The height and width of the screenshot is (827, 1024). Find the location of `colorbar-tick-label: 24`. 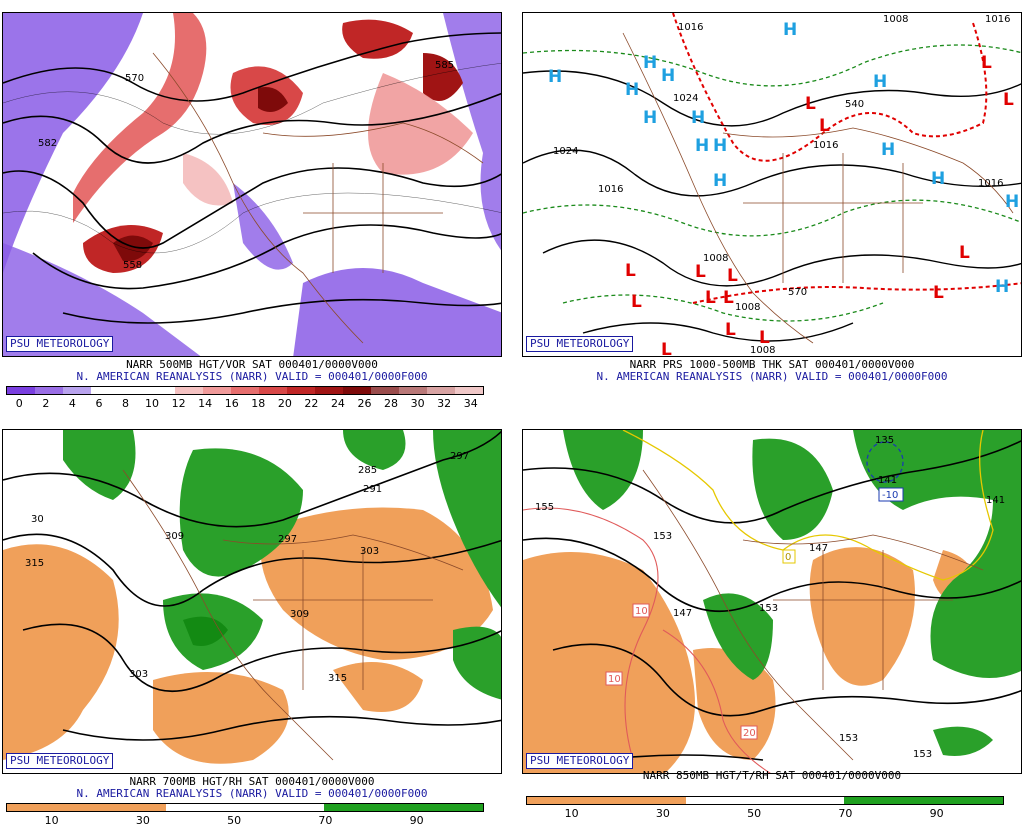

colorbar-tick-label: 24 is located at coordinates (337, 403).